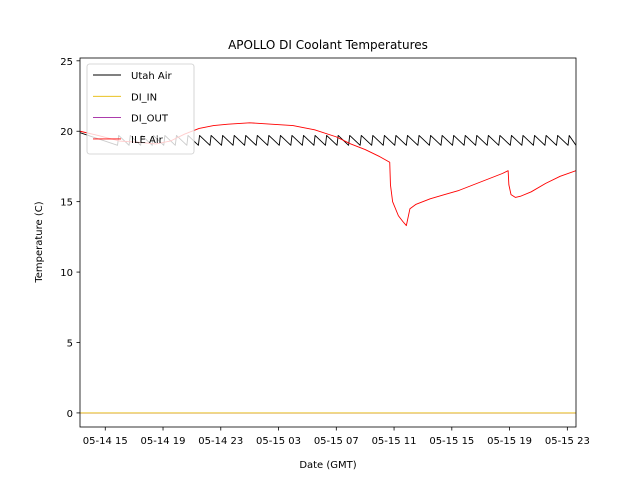 The image size is (640, 480). I want to click on legend: Utah Air DI_IN DI_OUT ILE Air, so click(140, 109).